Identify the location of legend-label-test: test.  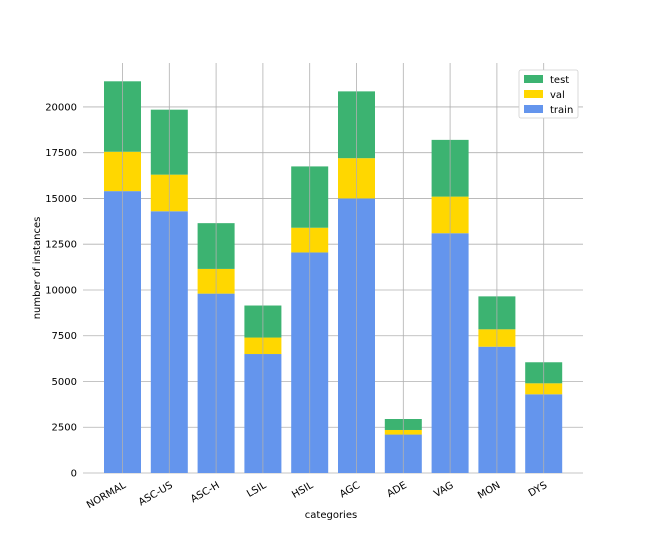
(559, 80).